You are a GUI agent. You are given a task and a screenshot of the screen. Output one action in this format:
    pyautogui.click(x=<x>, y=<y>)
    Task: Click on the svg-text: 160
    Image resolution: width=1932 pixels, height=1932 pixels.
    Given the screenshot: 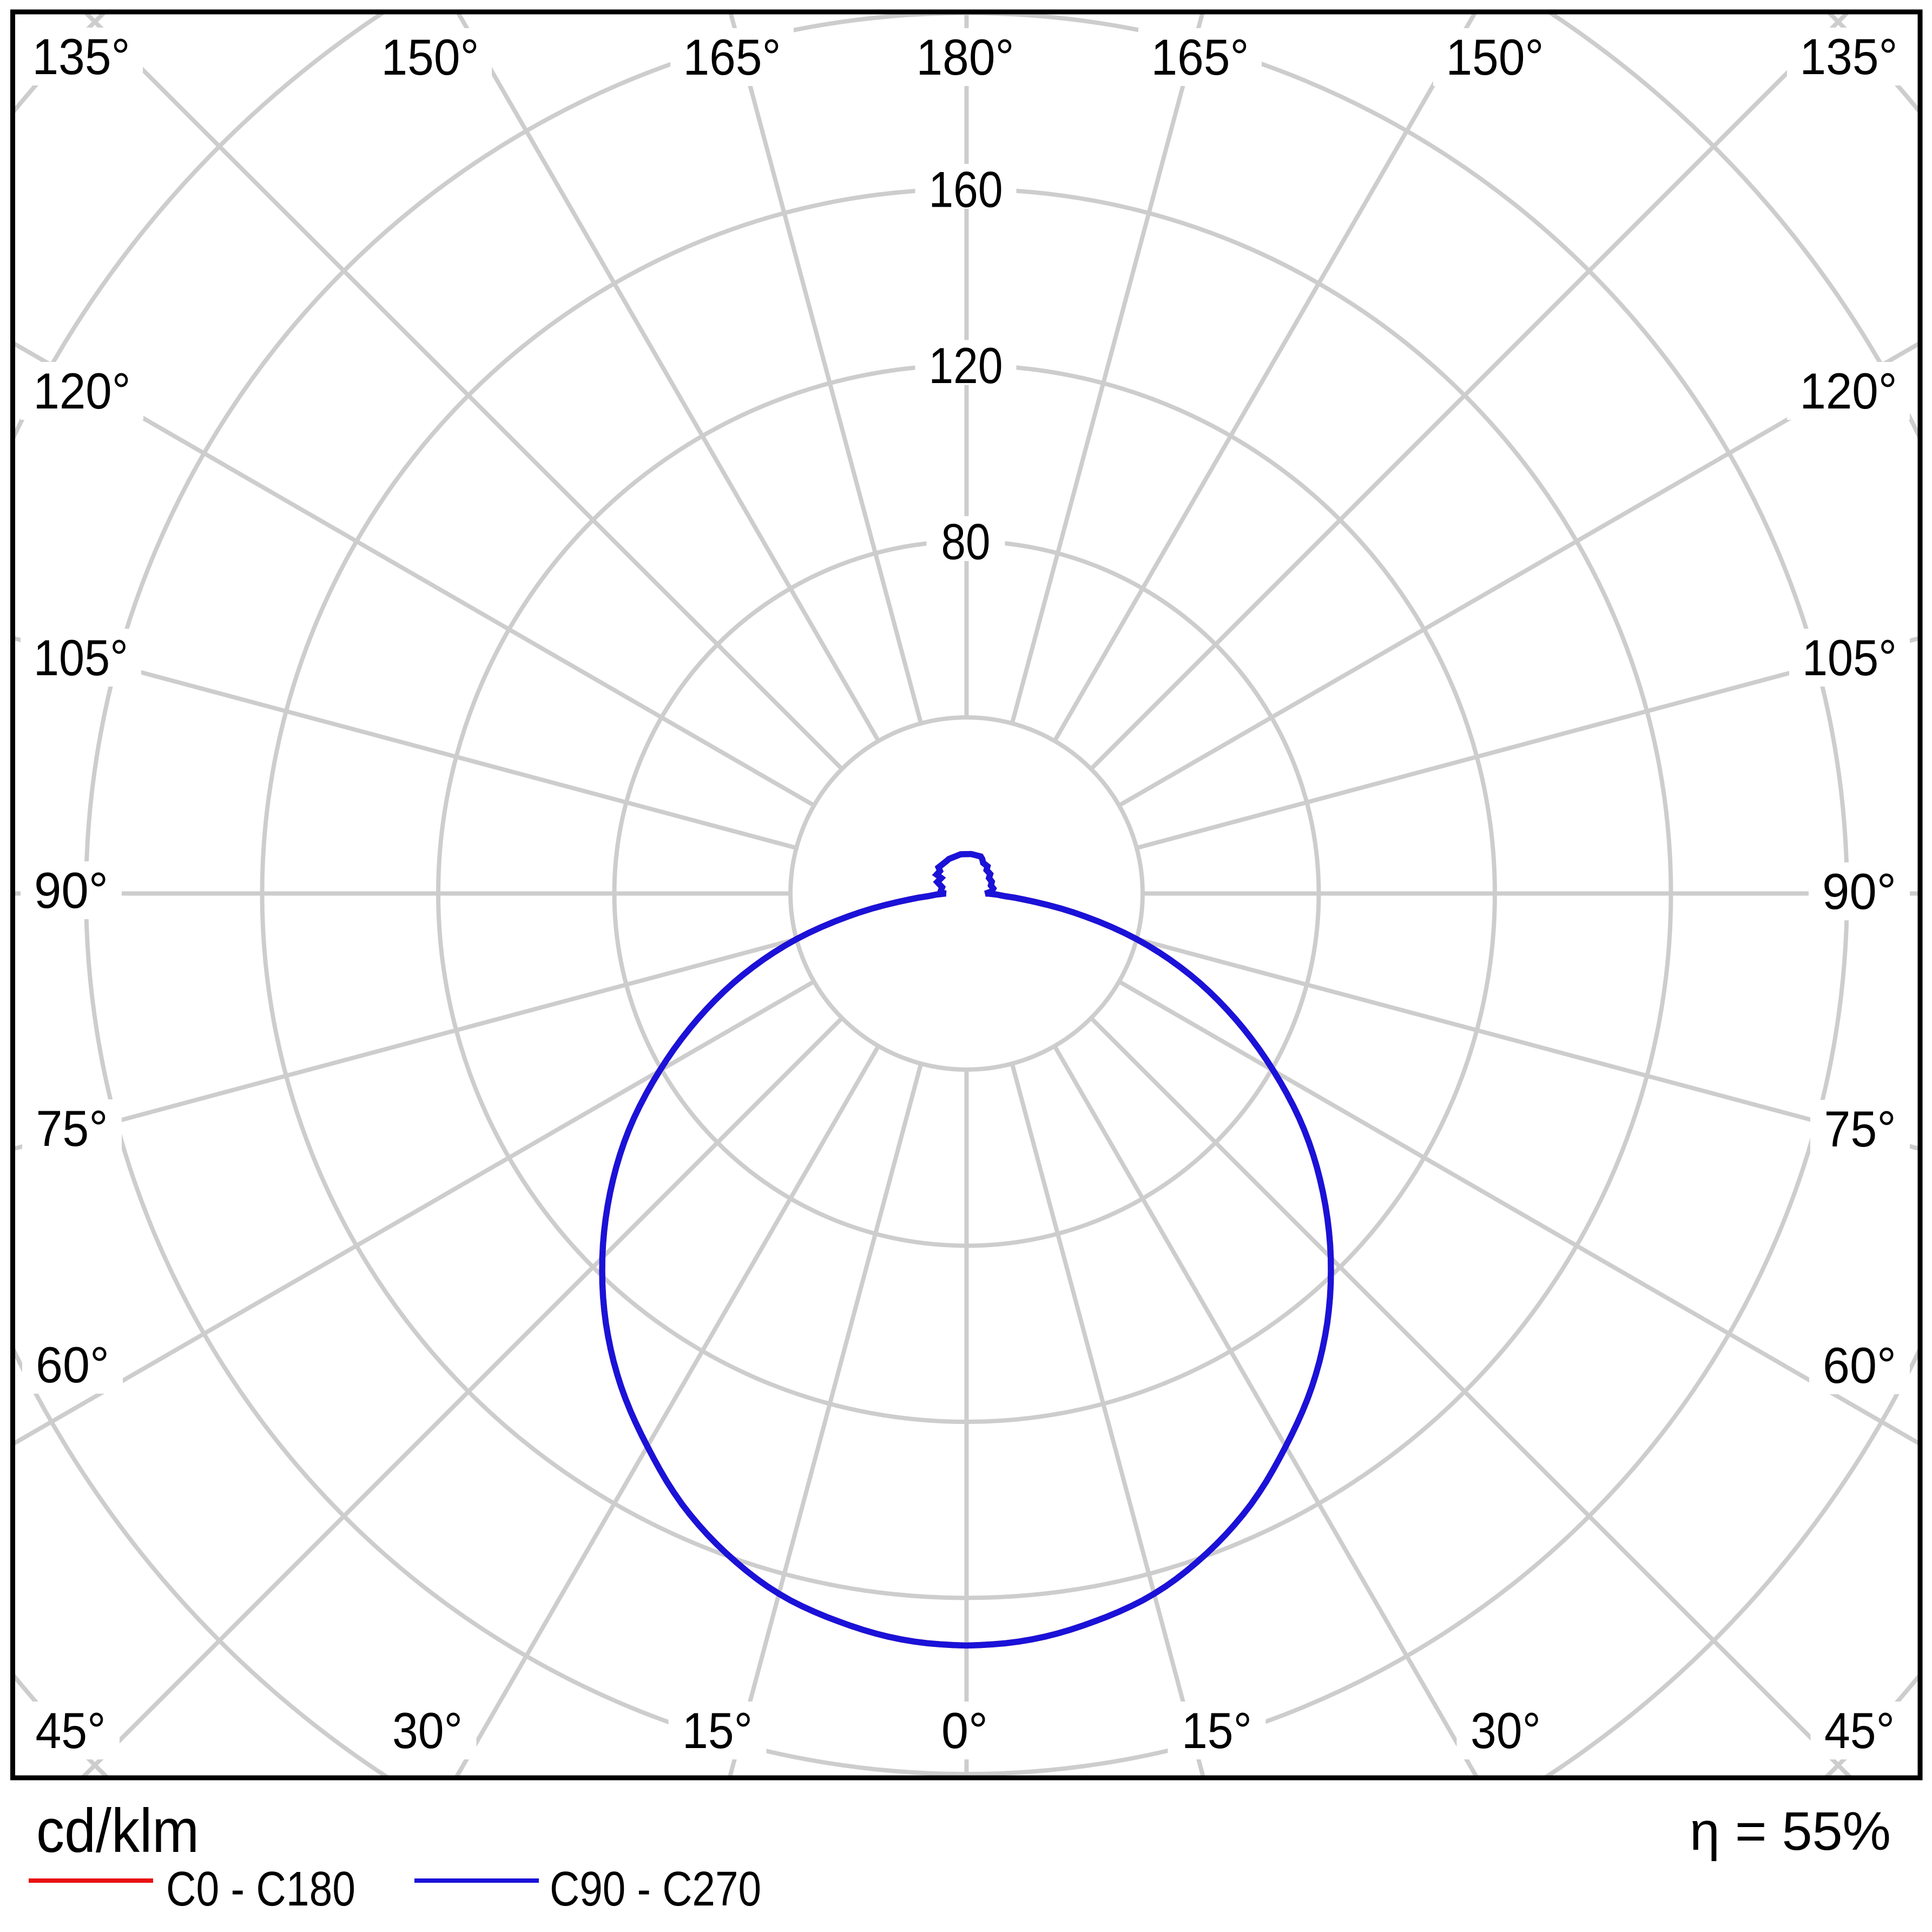 What is the action you would take?
    pyautogui.click(x=966, y=189)
    